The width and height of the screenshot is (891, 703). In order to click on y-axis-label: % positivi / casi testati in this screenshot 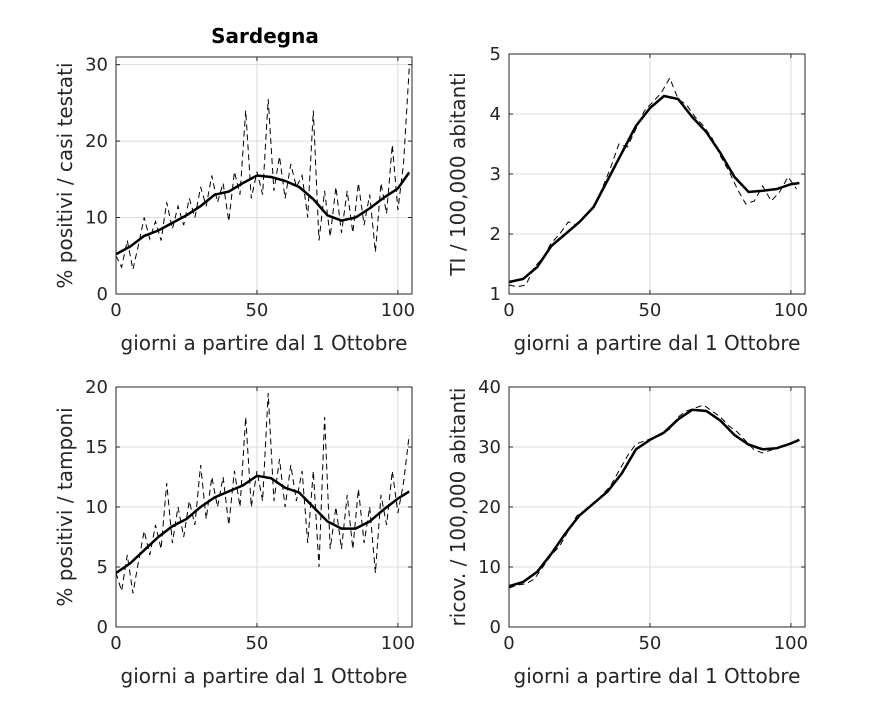, I will do `click(65, 175)`.